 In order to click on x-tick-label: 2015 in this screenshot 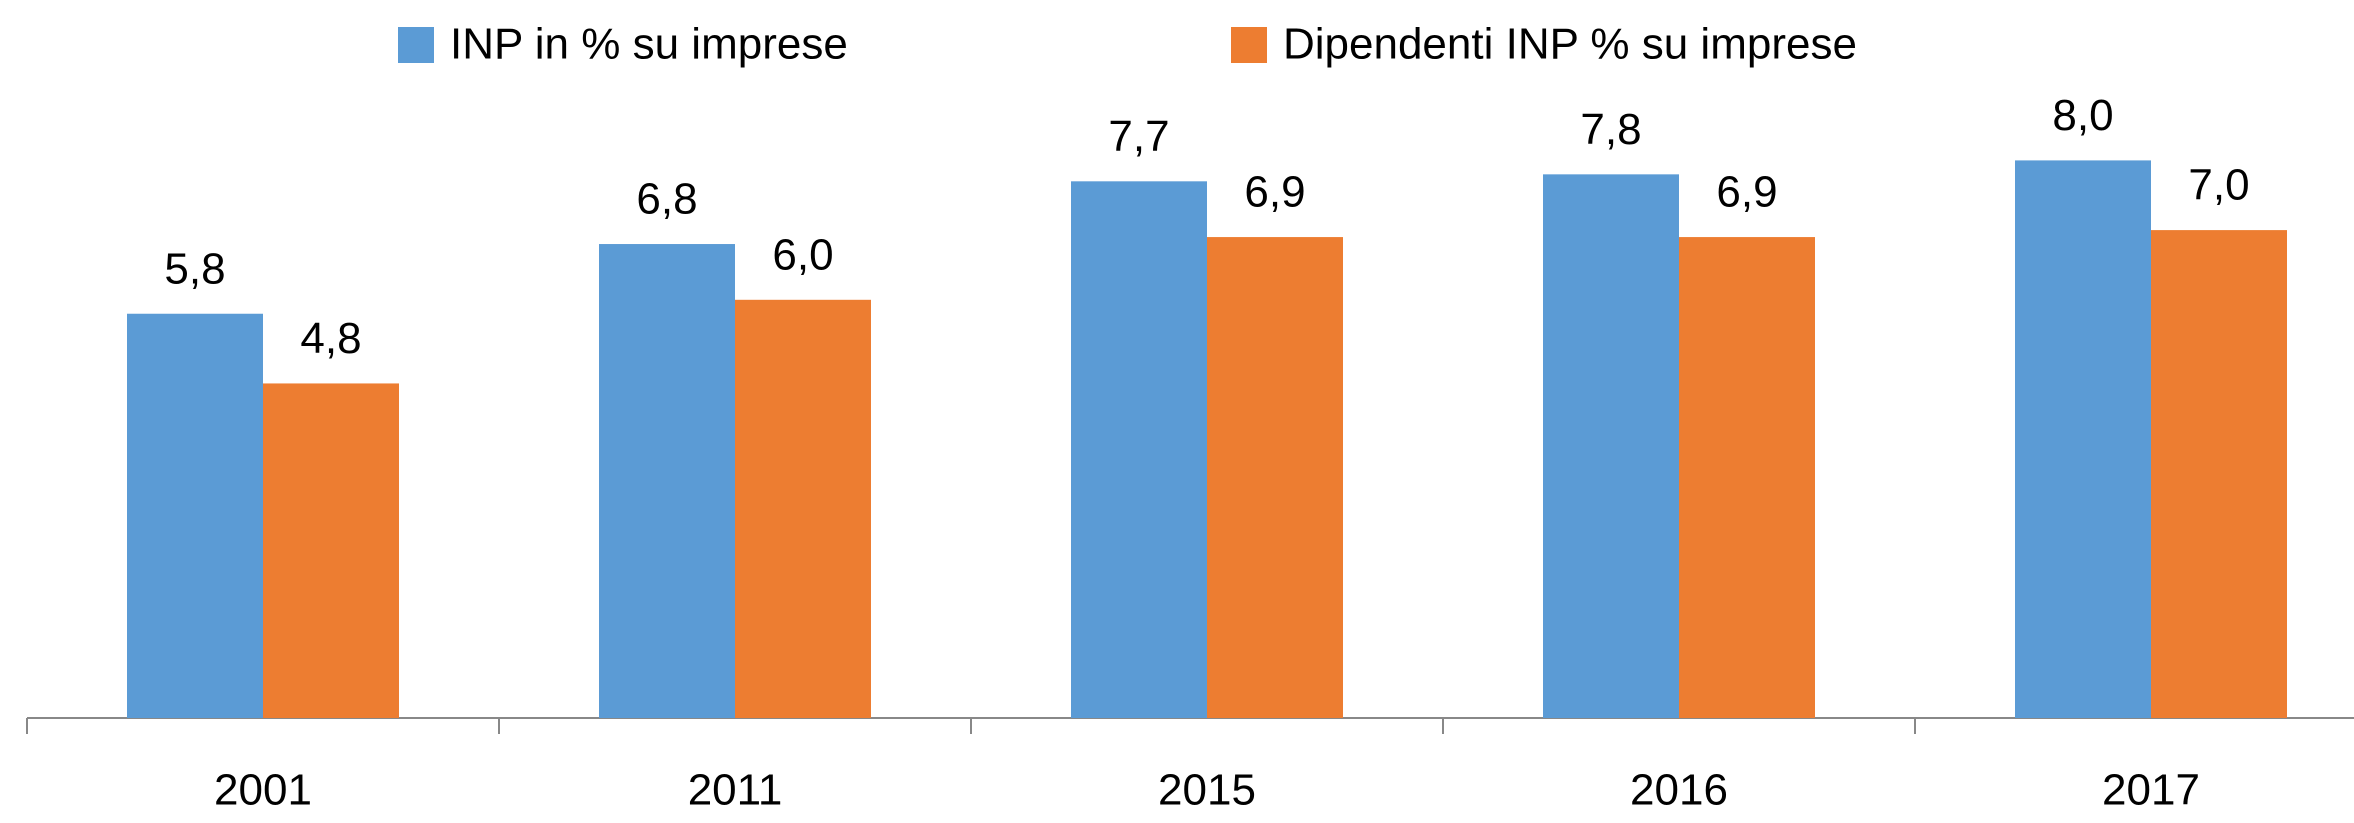, I will do `click(1207, 790)`.